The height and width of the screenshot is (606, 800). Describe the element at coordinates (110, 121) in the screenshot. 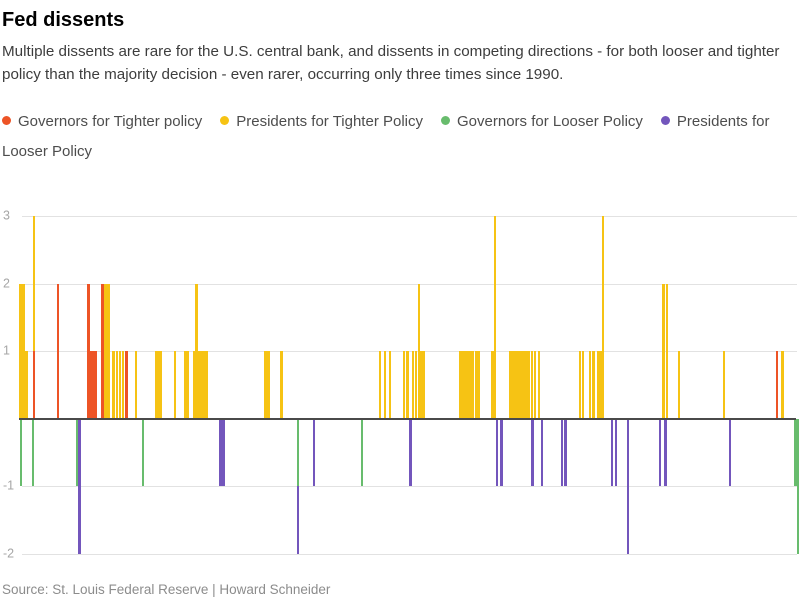

I see `legend-label: Governors for Tighter policy` at that location.